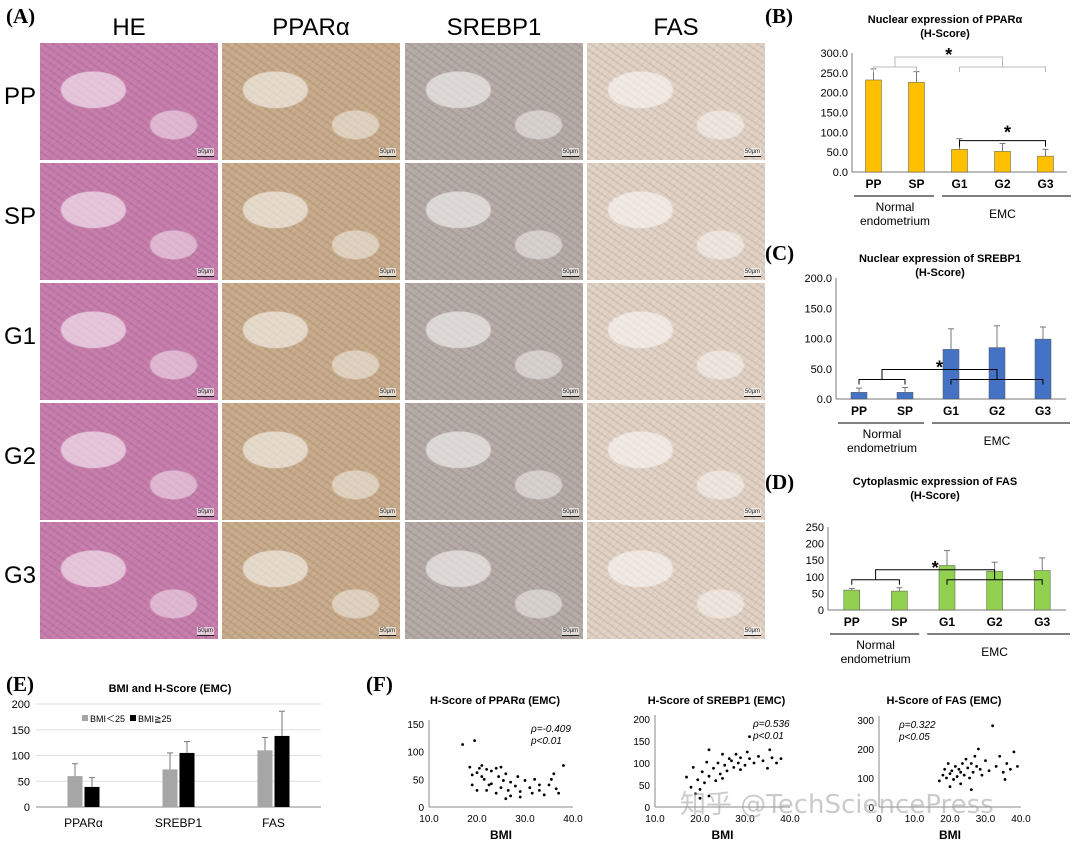  I want to click on y-tick-label: 250.0, so click(834, 74).